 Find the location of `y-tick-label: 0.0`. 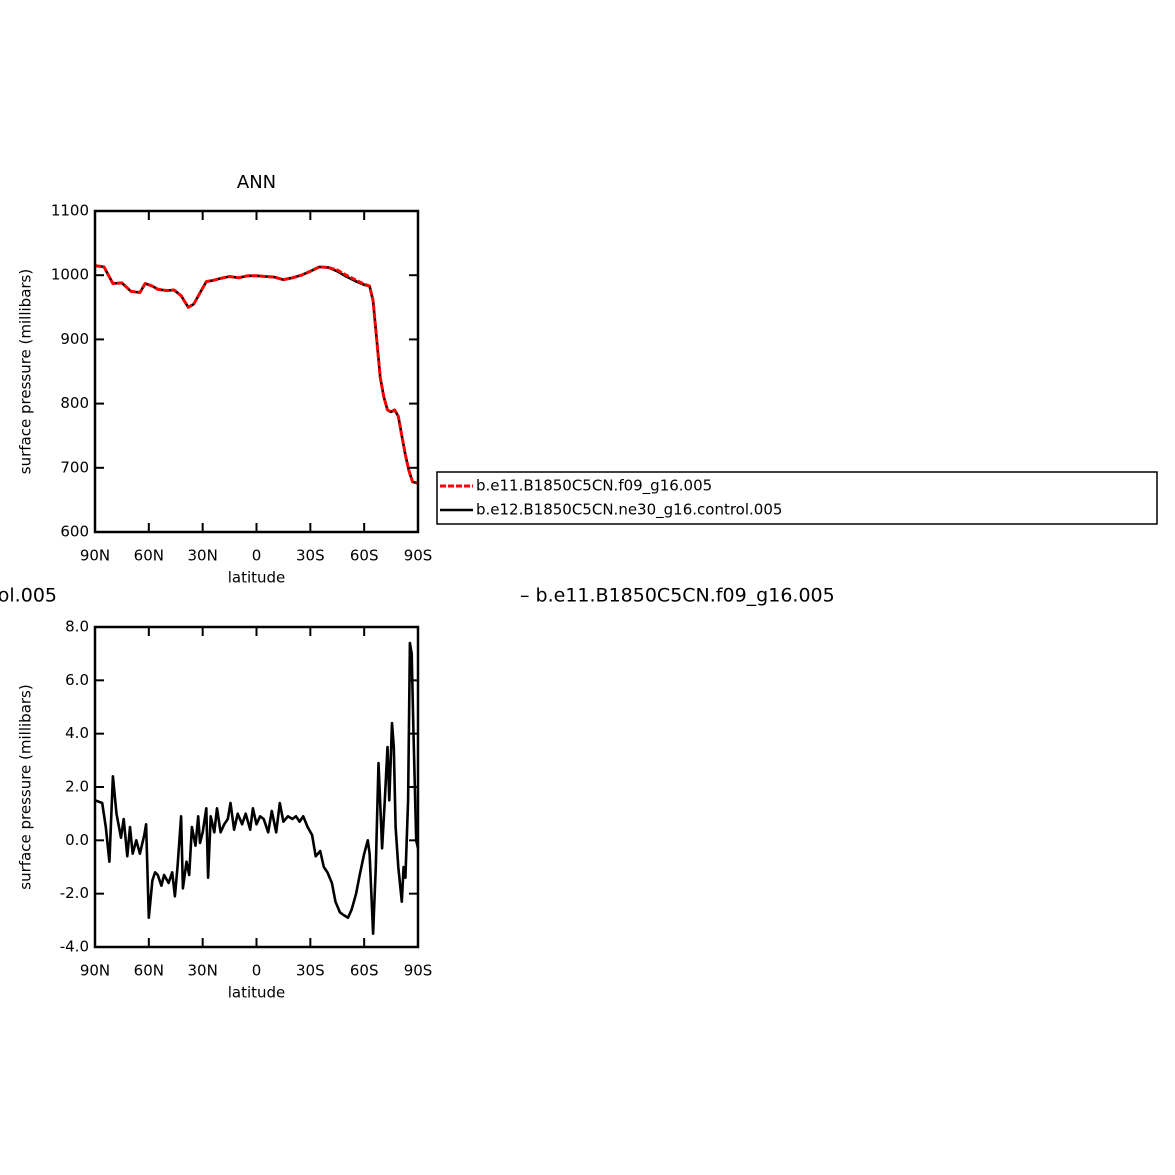

y-tick-label: 0.0 is located at coordinates (77, 840).